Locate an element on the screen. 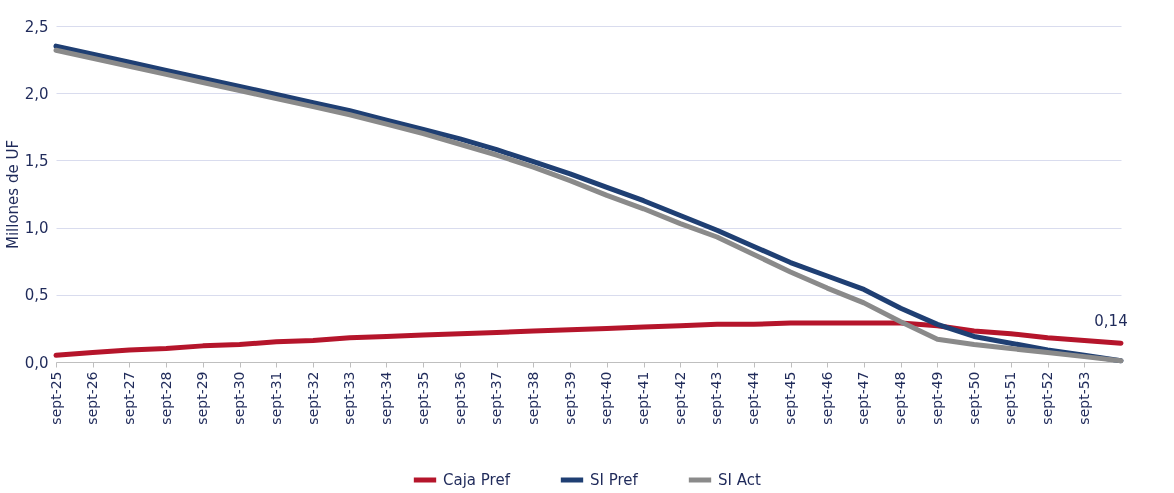  x-tick-label: sept-26 is located at coordinates (92, 398).